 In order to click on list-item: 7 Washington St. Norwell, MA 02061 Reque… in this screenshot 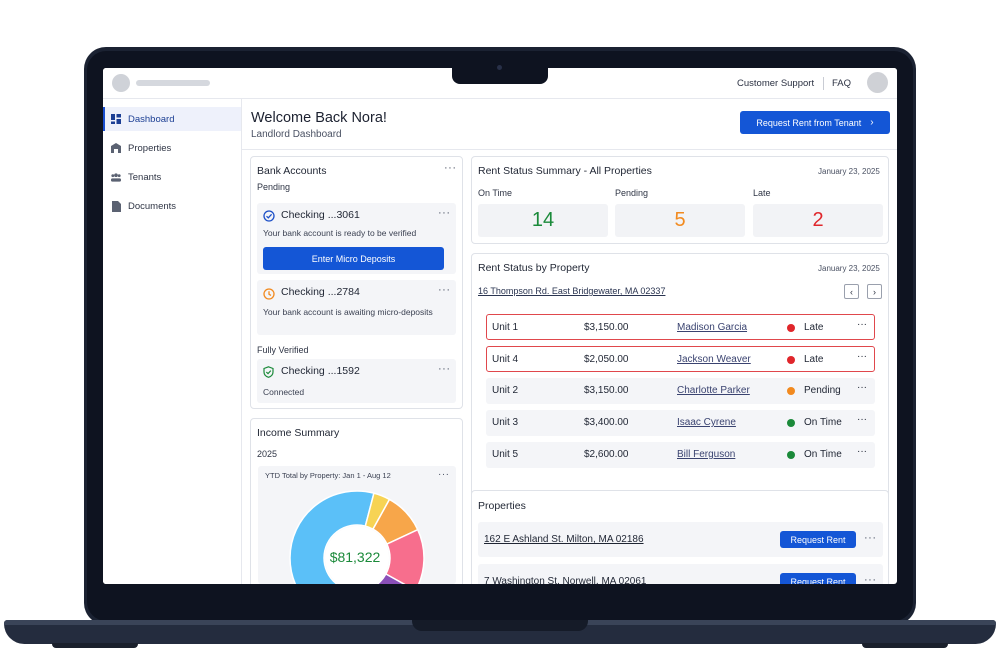, I will do `click(680, 574)`.